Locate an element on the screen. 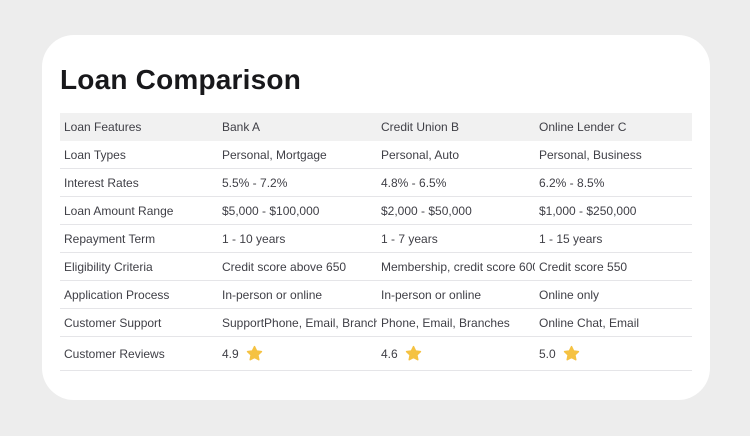 This screenshot has height=436, width=750. online-lender-c-value: 1 - 15 years is located at coordinates (571, 238).